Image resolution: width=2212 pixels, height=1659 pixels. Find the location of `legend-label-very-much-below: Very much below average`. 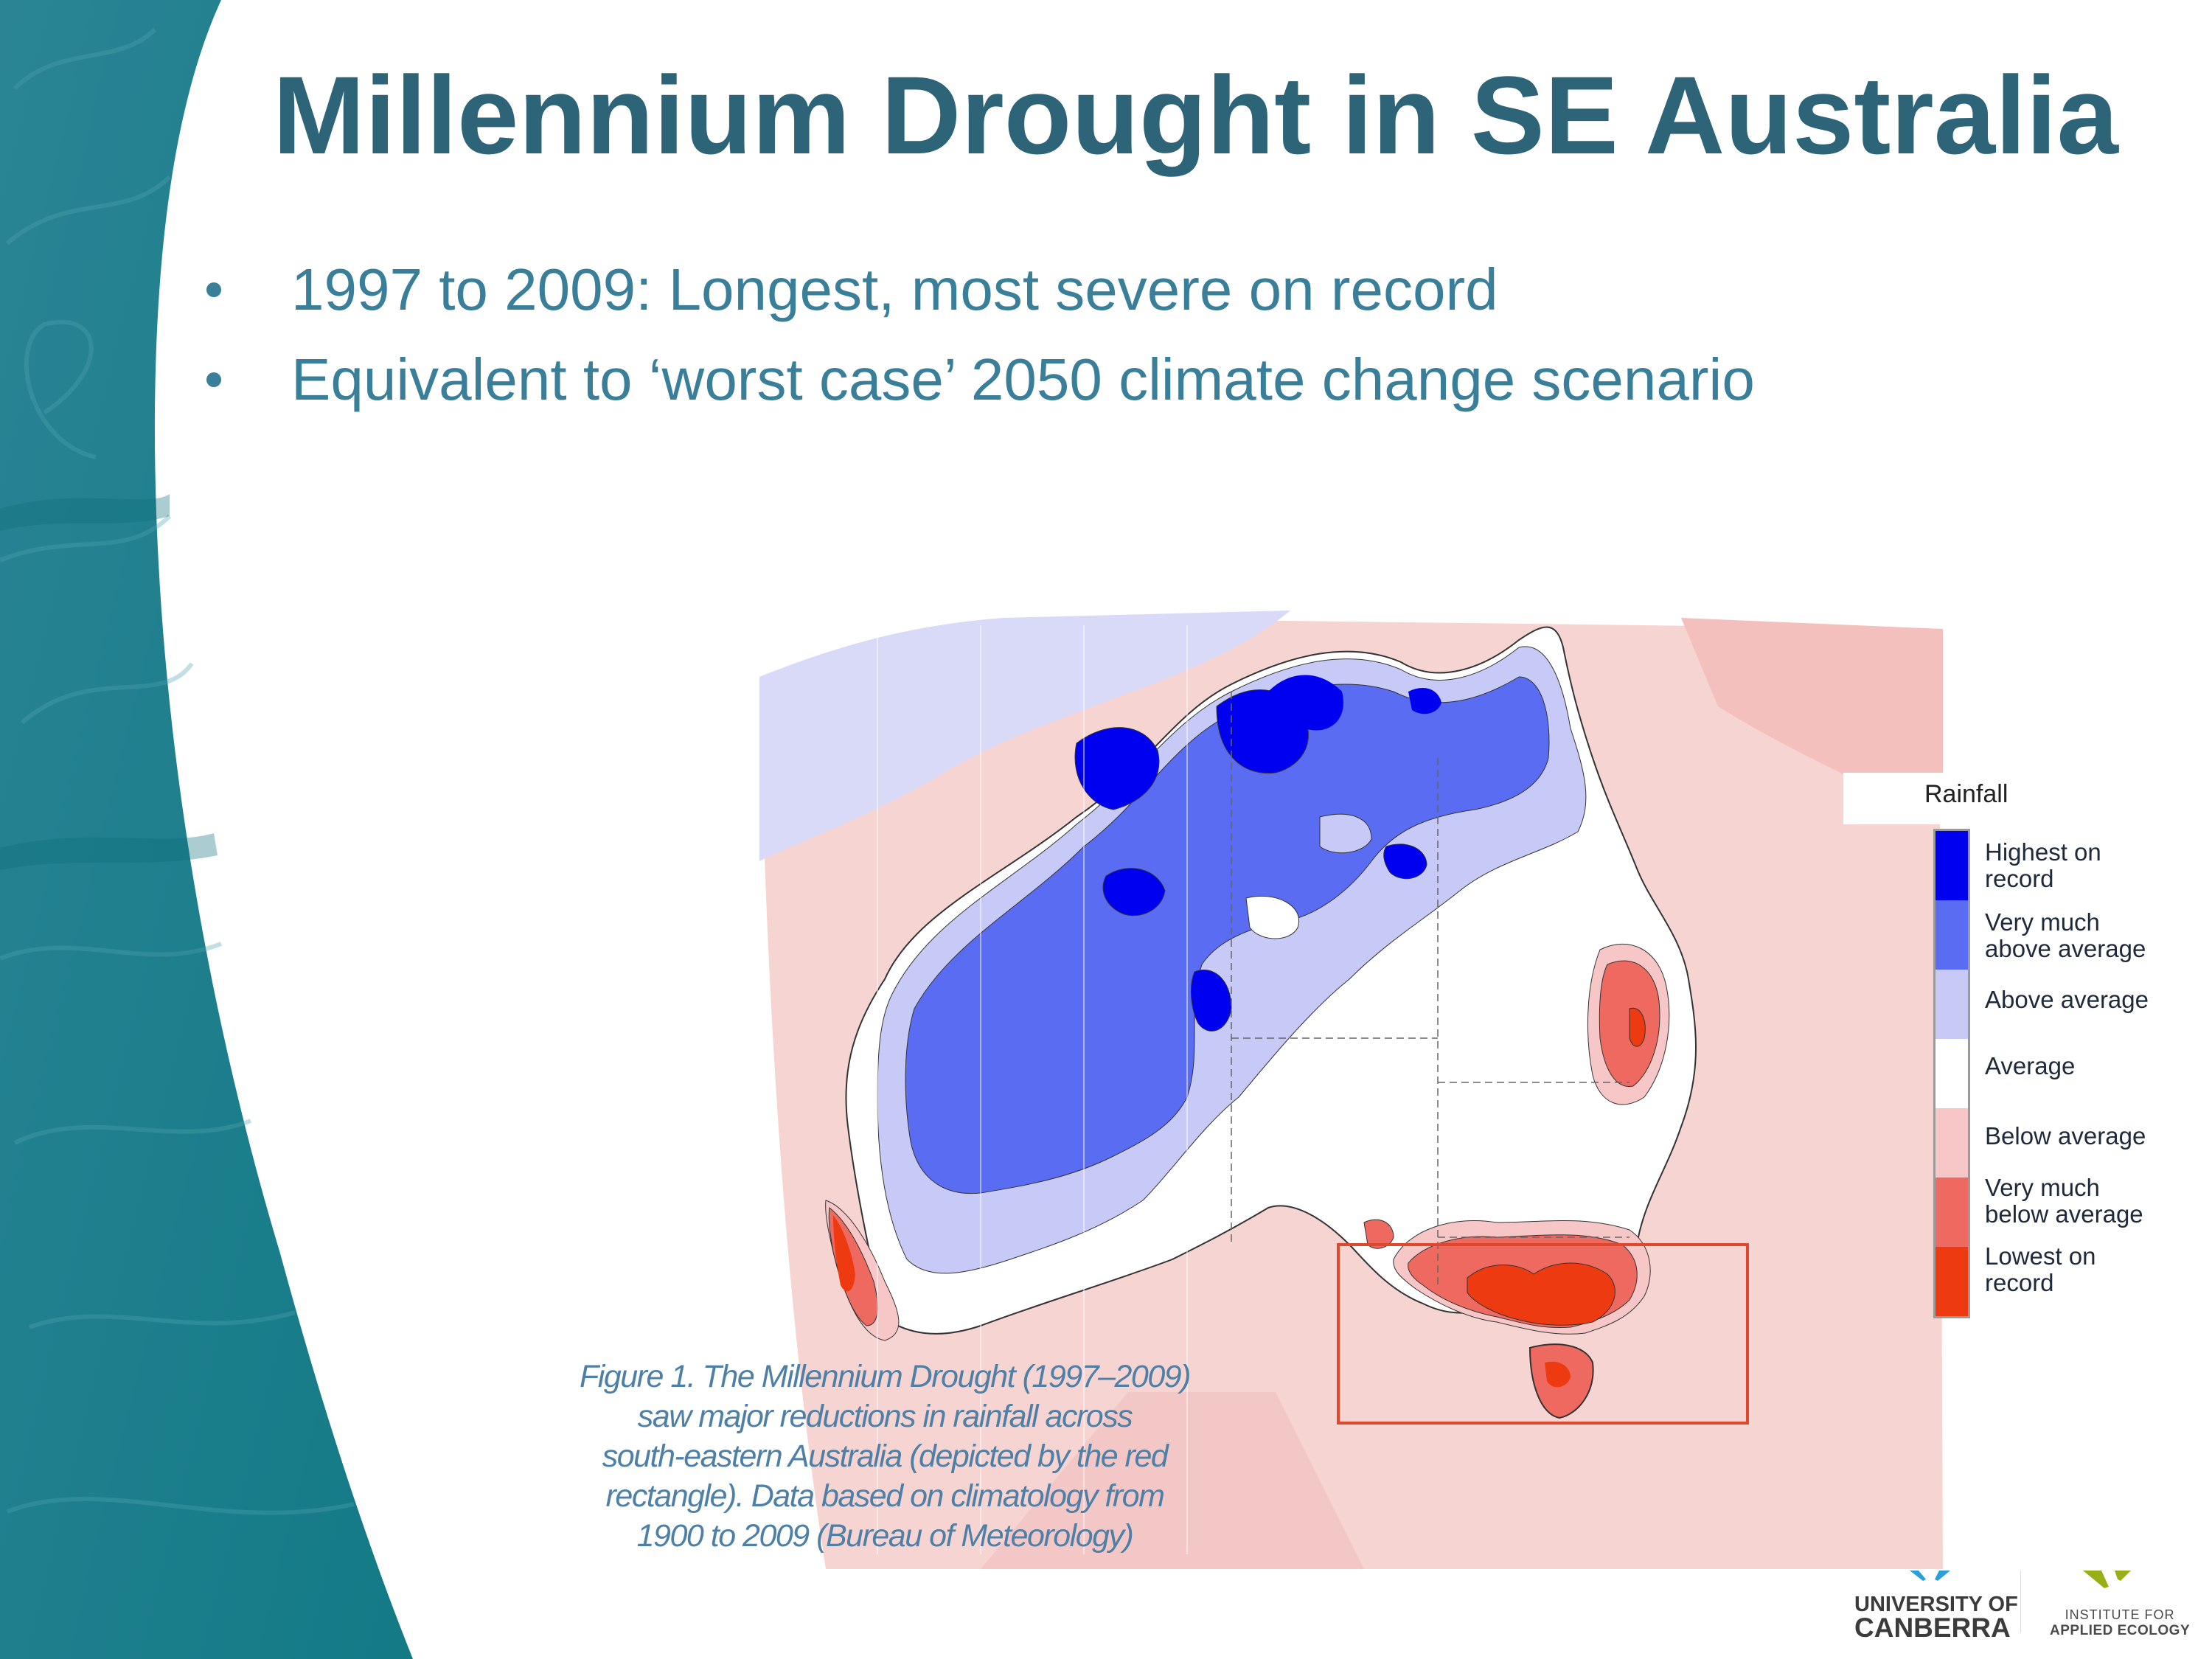

legend-label-very-much-below: Very much below average is located at coordinates (2064, 1201).